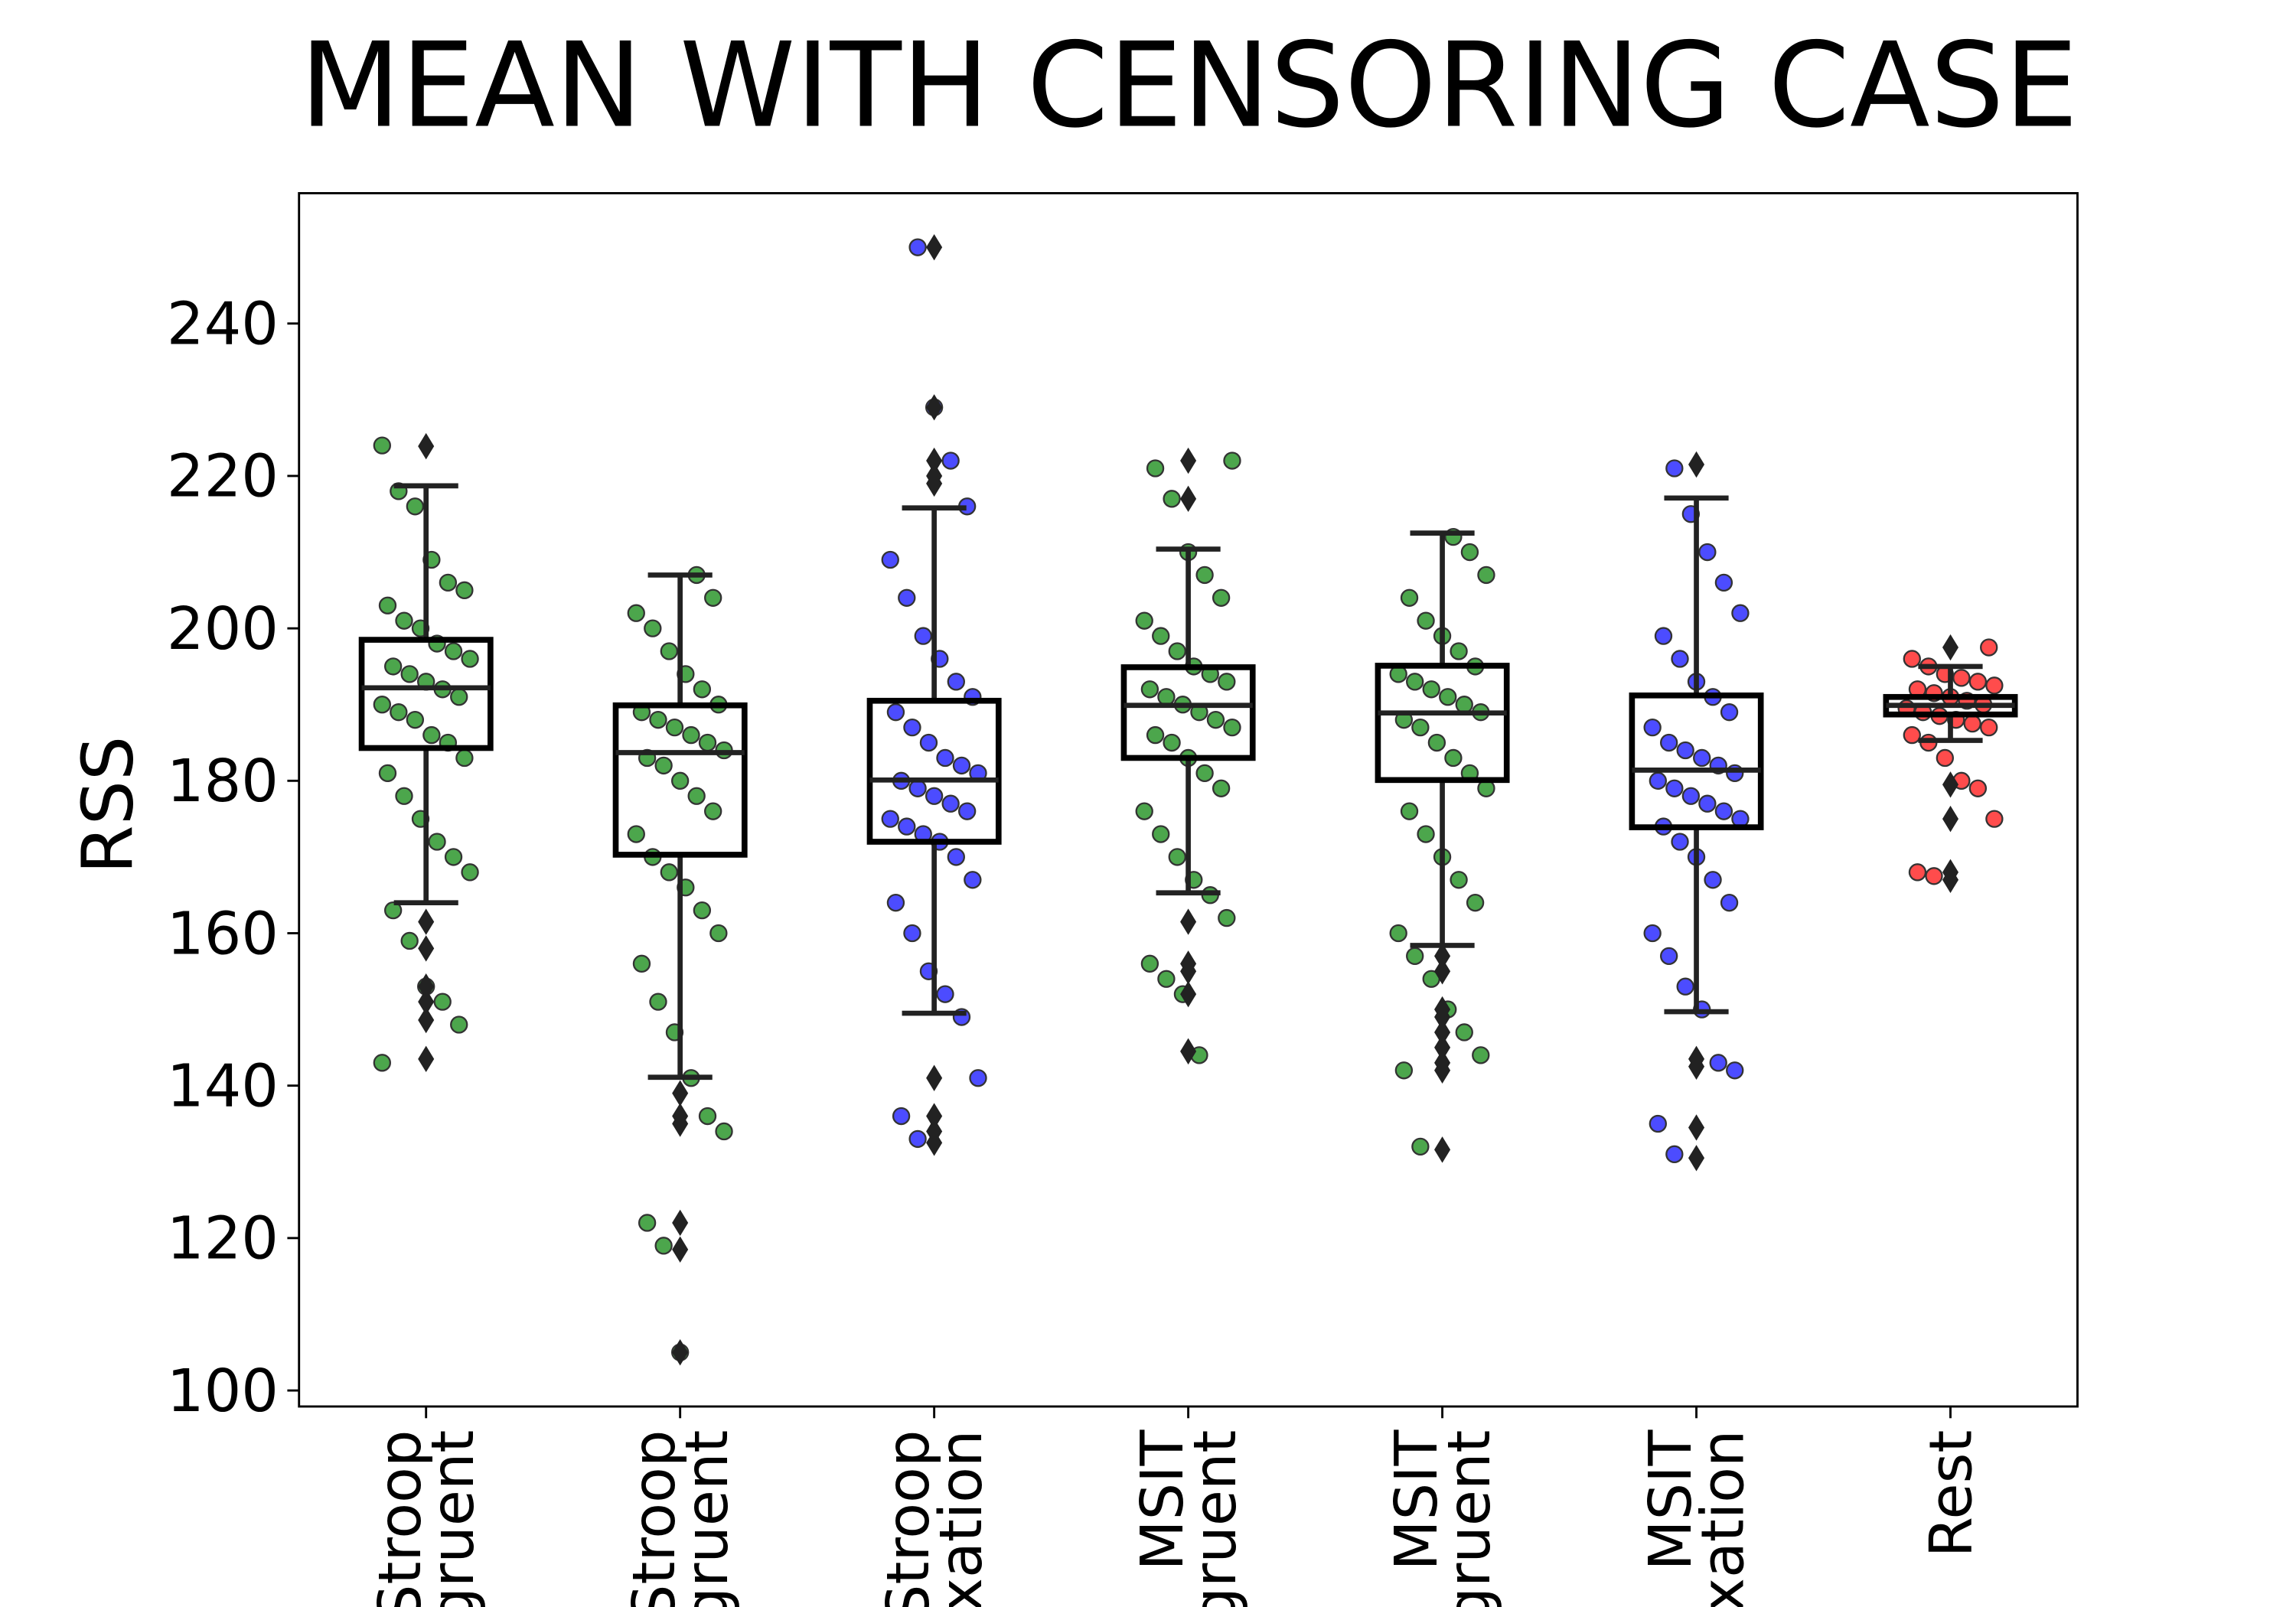 The height and width of the screenshot is (1607, 2296). Describe the element at coordinates (707, 1518) in the screenshot. I see `x-tick-label: Incongruent` at that location.